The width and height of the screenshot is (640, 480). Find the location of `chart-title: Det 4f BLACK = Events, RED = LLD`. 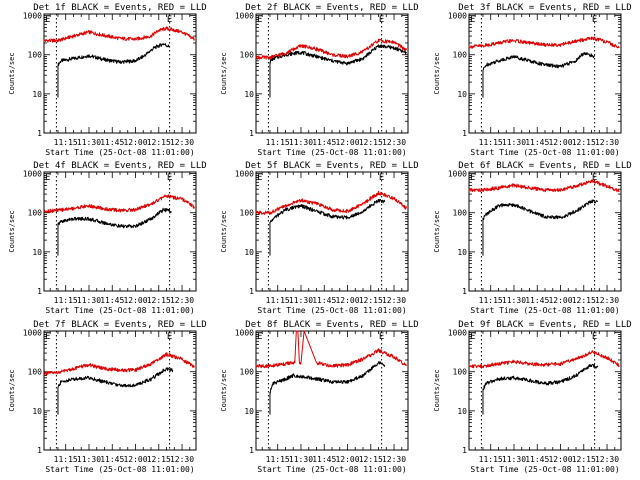

chart-title: Det 4f BLACK = Events, RED = LLD is located at coordinates (119, 166).